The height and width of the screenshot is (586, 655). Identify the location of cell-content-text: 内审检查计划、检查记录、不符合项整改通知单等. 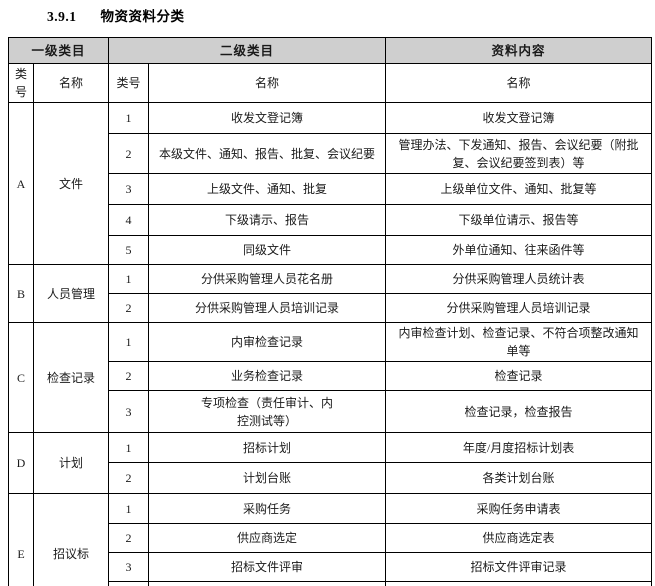
(518, 342).